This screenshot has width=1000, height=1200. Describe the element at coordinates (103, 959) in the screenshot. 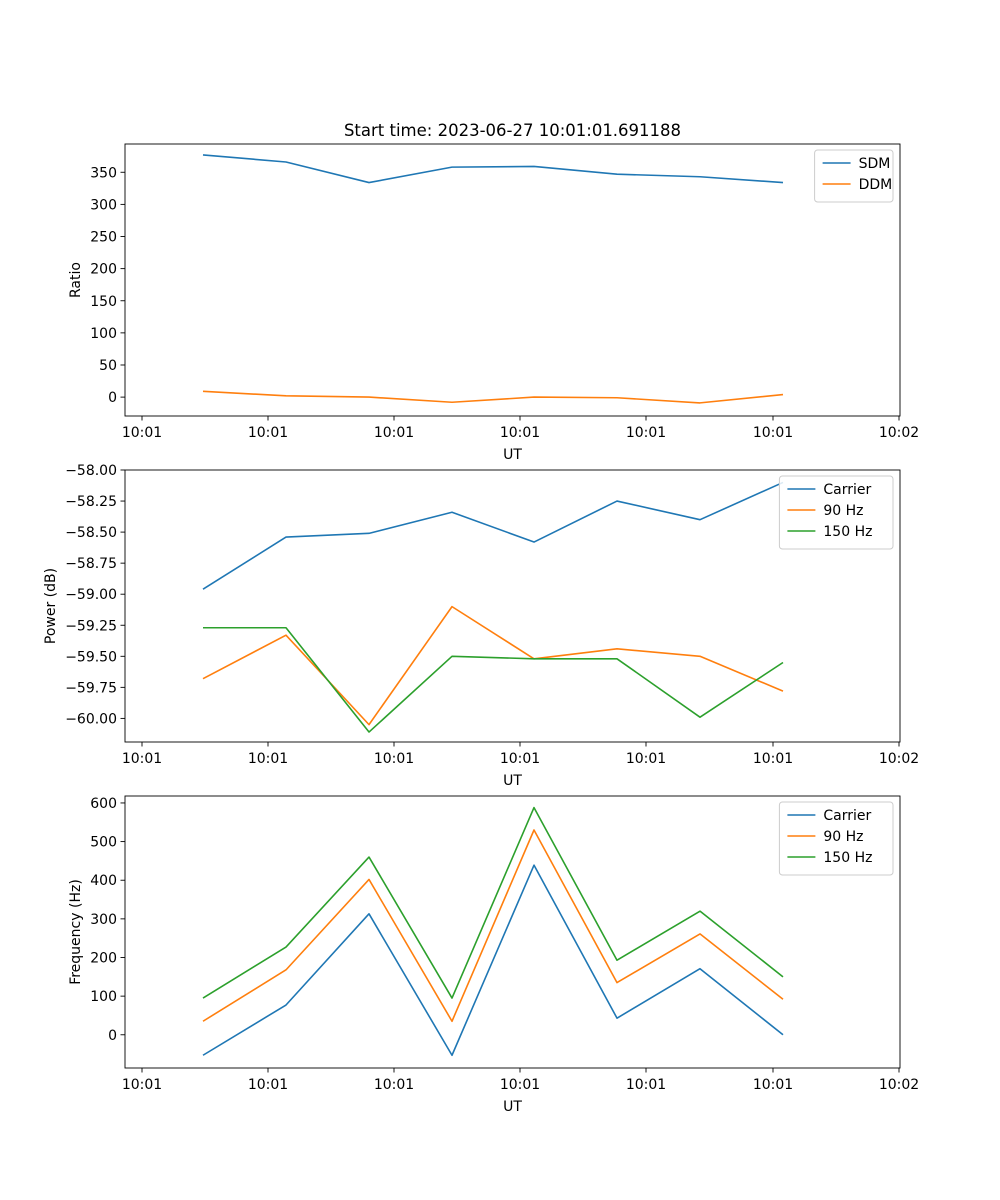

I see `y-tick-label-3-3: 200` at that location.